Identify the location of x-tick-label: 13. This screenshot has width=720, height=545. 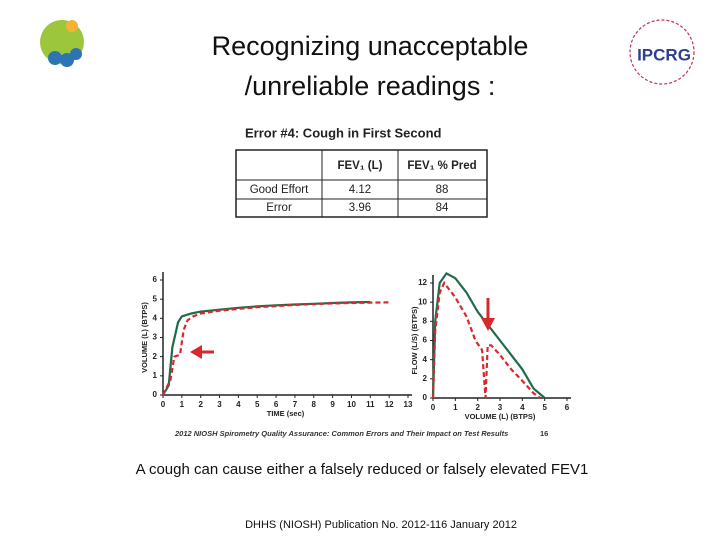
(408, 404).